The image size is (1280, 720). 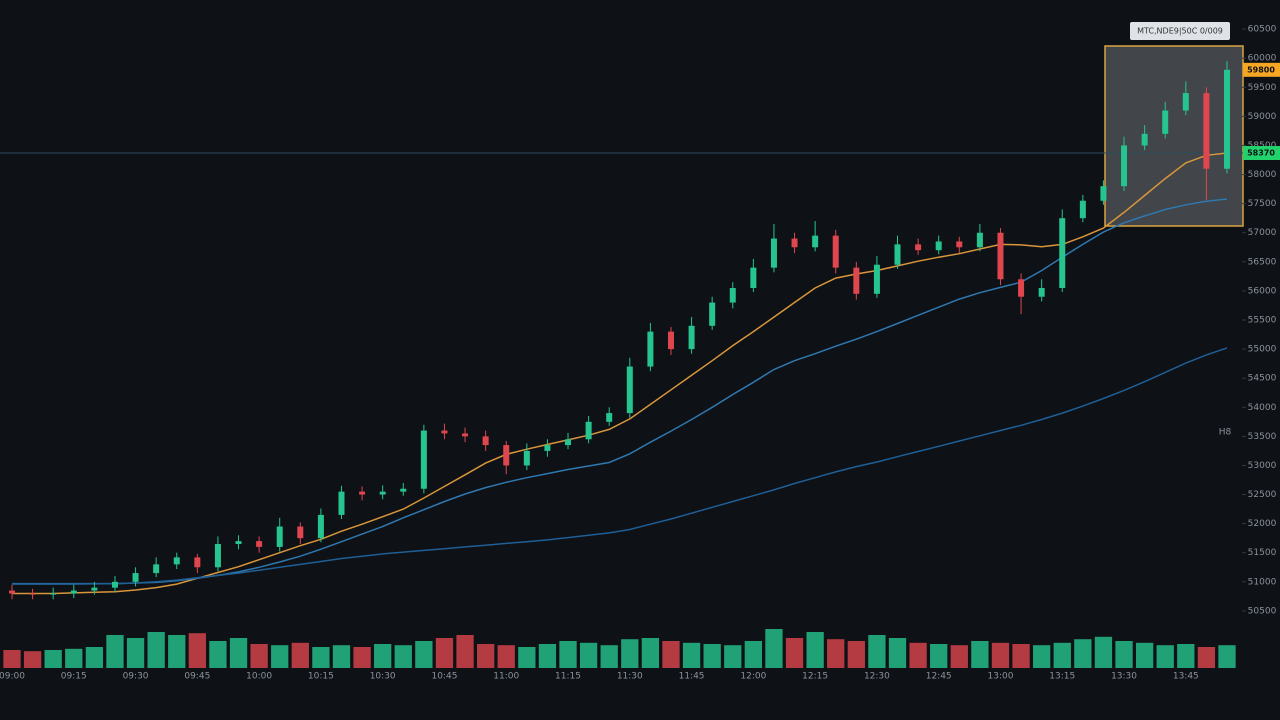 What do you see at coordinates (321, 677) in the screenshot?
I see `x-tick-label: 10:15` at bounding box center [321, 677].